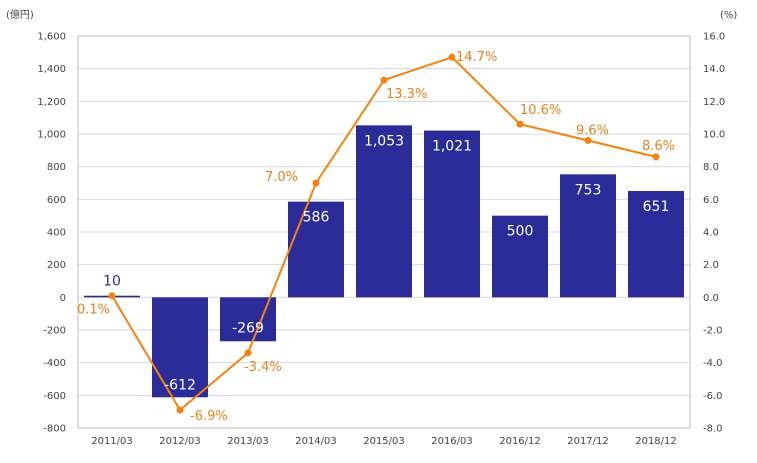  Describe the element at coordinates (656, 441) in the screenshot. I see `x-tick-label: 2018/12` at that location.